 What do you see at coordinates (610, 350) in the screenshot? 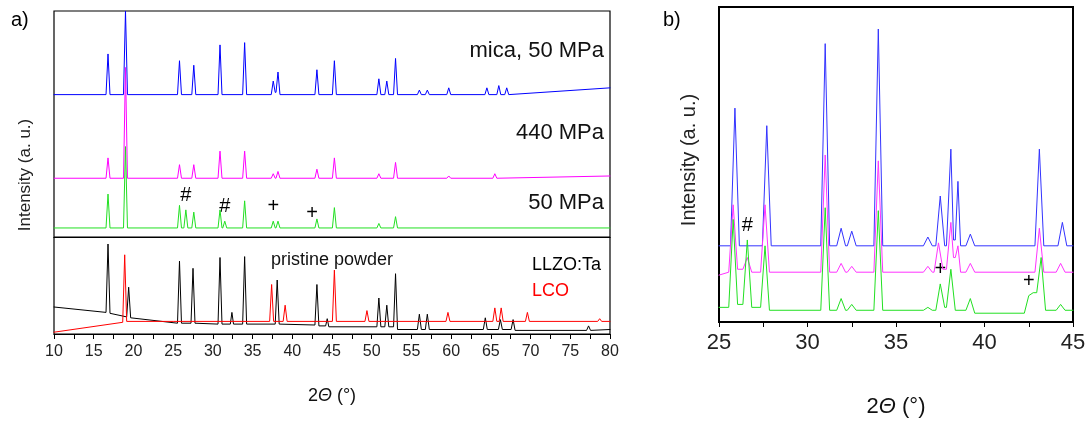
I see `x-tick-label: 80` at bounding box center [610, 350].